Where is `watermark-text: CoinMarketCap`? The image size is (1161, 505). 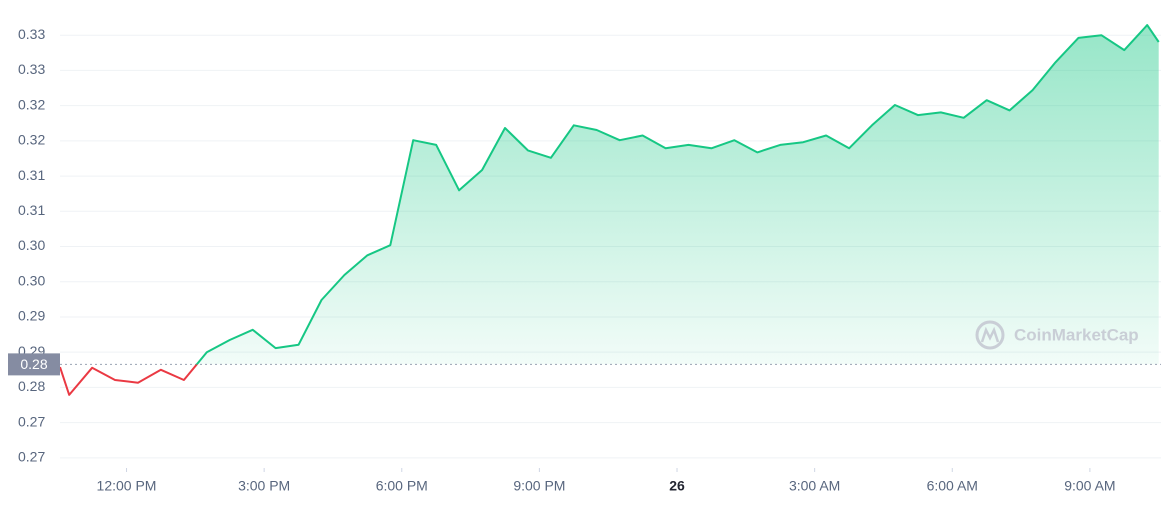 watermark-text: CoinMarketCap is located at coordinates (1076, 334).